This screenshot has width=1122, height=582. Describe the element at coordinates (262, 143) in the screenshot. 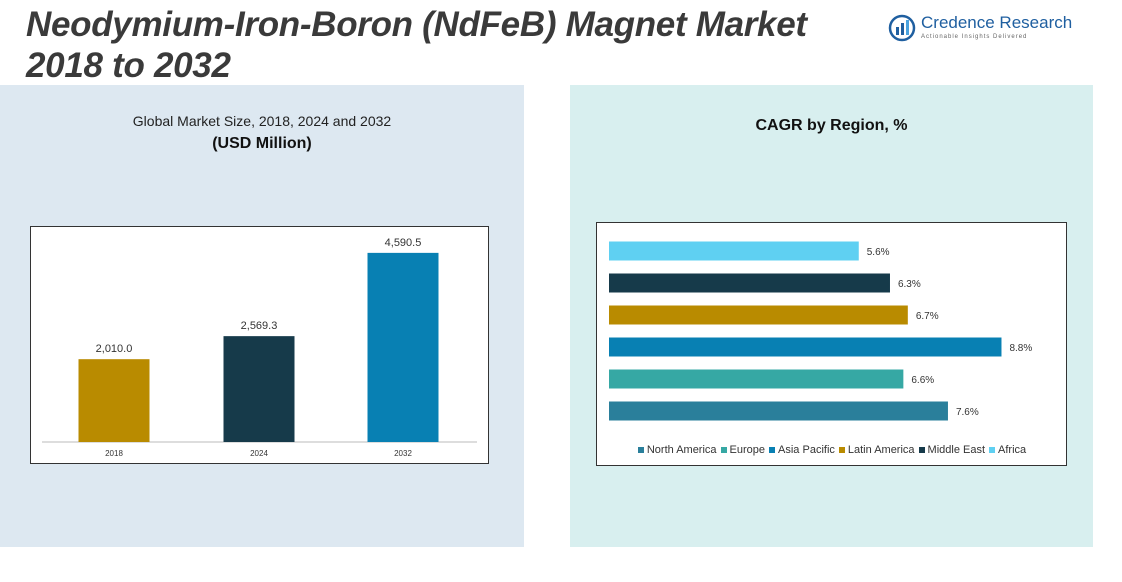

I see `market-size-unit: (USD Million)` at that location.